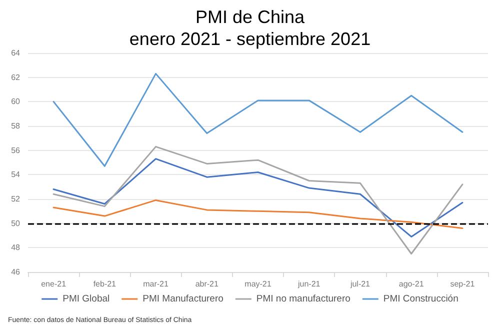 Image resolution: width=500 pixels, height=327 pixels. Describe the element at coordinates (250, 39) in the screenshot. I see `chart-subtitle: enero 2021 - septiembre 2021` at that location.